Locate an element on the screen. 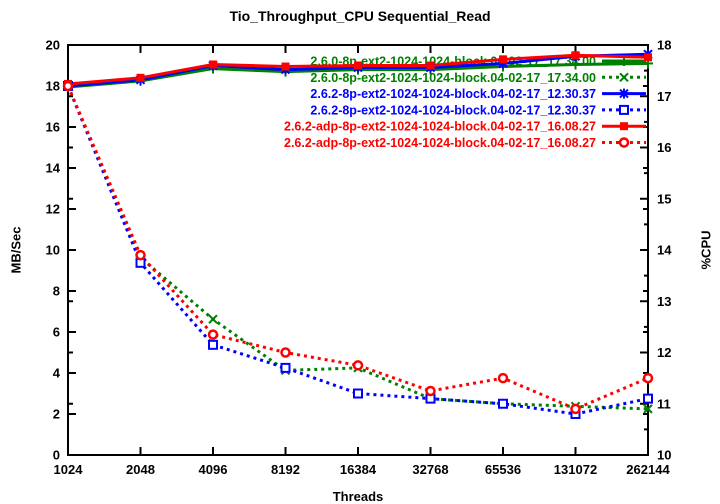 This screenshot has width=720, height=504. y-right-tick-label: 11 is located at coordinates (664, 403).